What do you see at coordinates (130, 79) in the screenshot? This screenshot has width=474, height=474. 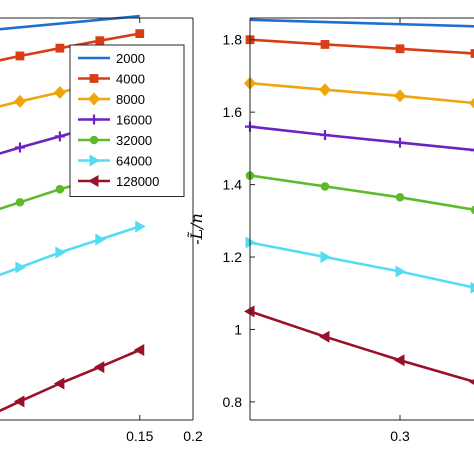 I see `legend-label-4000: 4000` at bounding box center [130, 79].